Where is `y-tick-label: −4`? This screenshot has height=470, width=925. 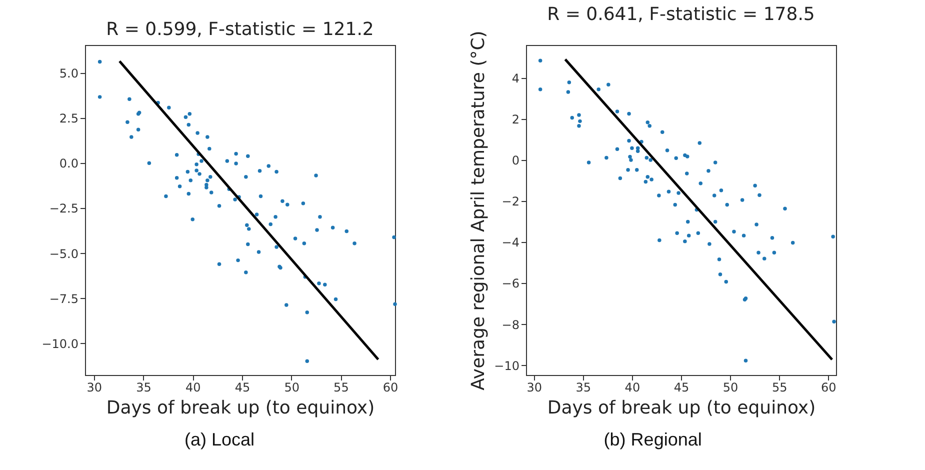
y-tick-label: −4 is located at coordinates (511, 243).